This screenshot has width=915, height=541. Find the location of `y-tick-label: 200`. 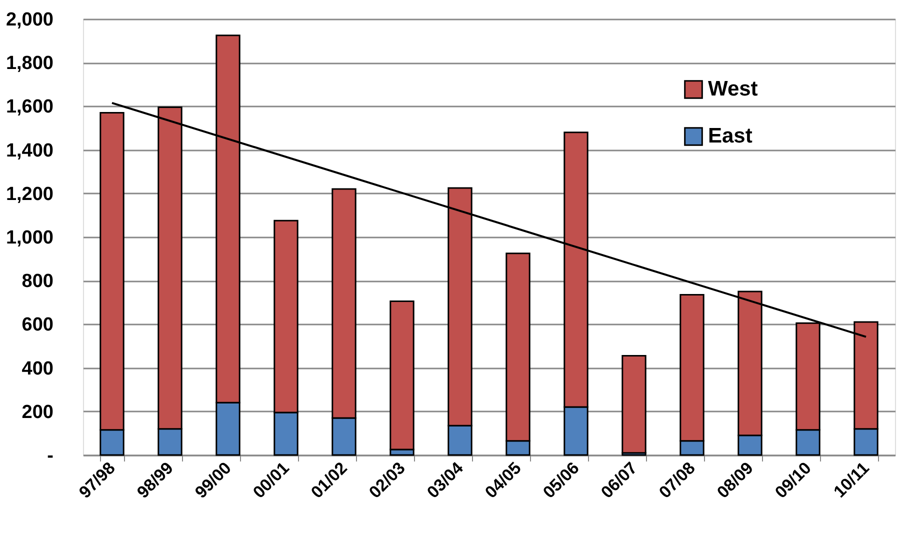

y-tick-label: 200 is located at coordinates (38, 412).